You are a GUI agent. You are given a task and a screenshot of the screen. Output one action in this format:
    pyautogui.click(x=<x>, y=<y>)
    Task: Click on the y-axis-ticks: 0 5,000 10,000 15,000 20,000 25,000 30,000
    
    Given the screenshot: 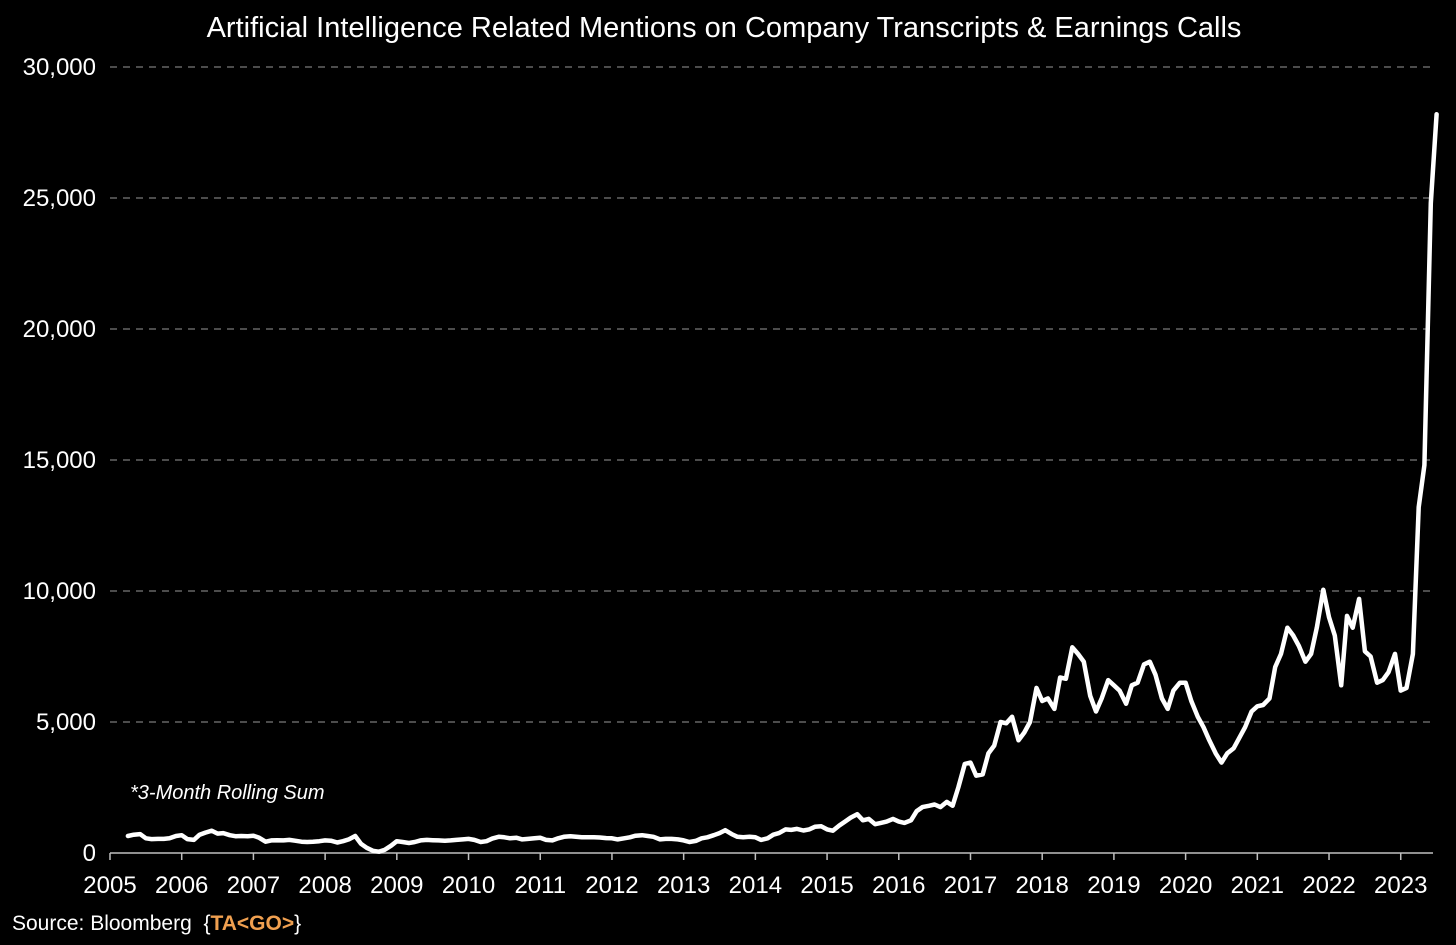 What is the action you would take?
    pyautogui.click(x=59, y=460)
    